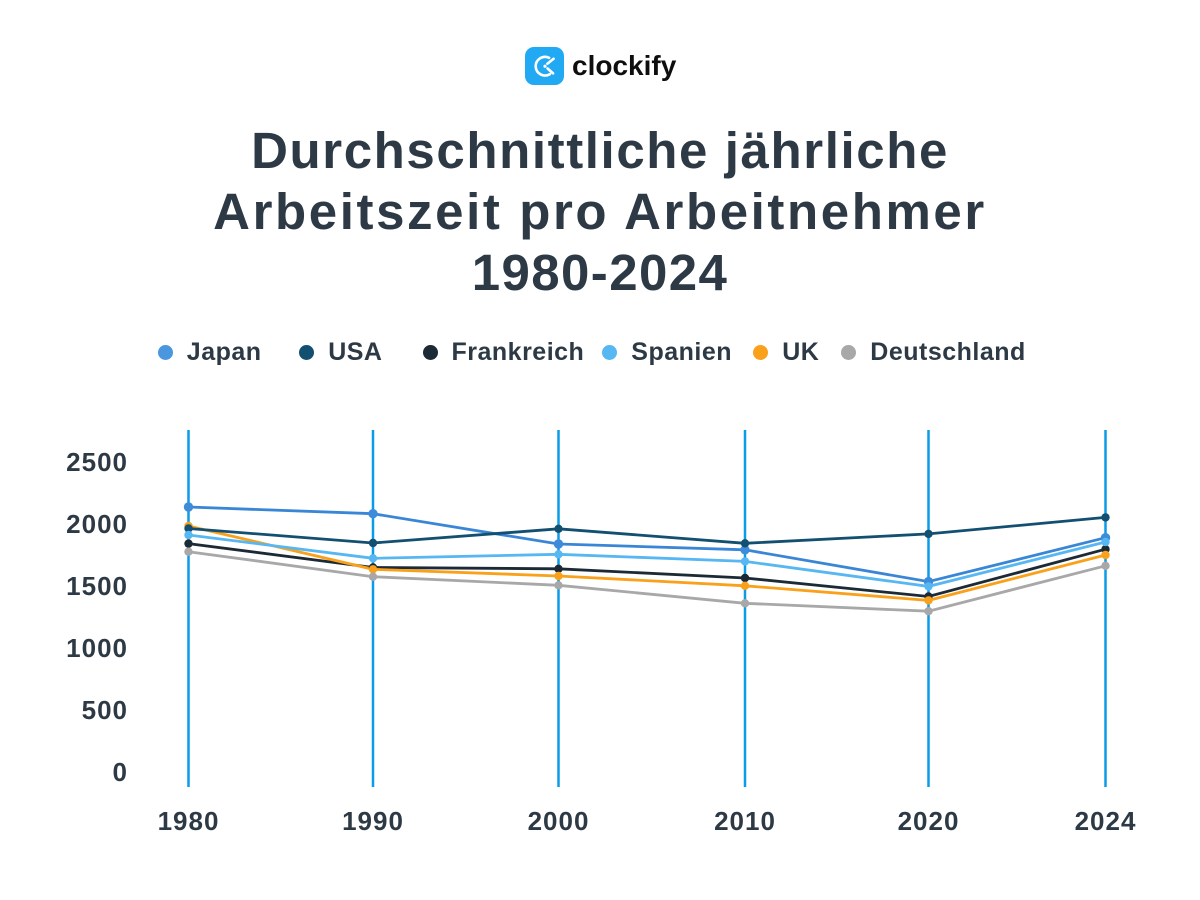  Describe the element at coordinates (97, 462) in the screenshot. I see `svg-text: 2500` at that location.